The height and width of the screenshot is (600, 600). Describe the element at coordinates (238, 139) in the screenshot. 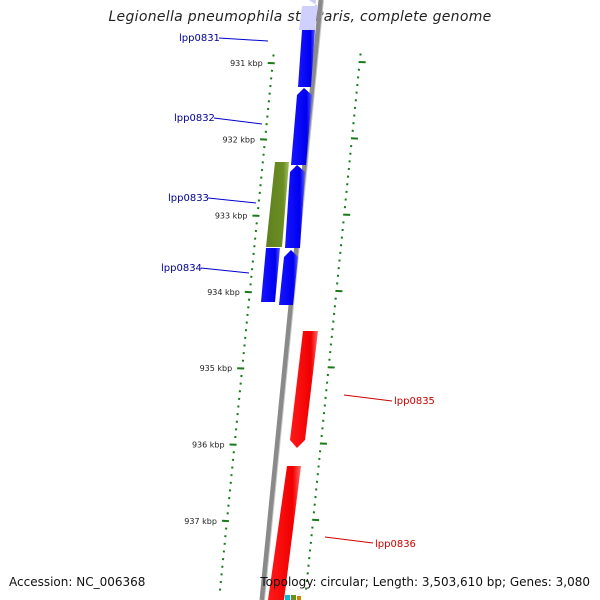

I see `scale-tick-label: 932 kbp` at that location.